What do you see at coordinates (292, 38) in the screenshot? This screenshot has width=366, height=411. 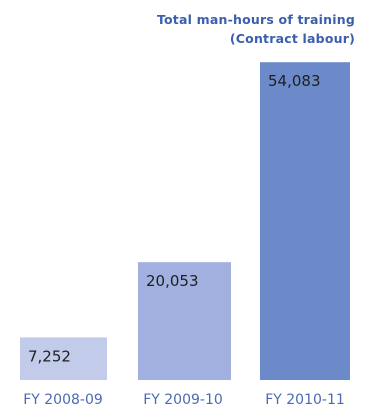 I see `chart-subtitle-line: (Contract labour)` at bounding box center [292, 38].